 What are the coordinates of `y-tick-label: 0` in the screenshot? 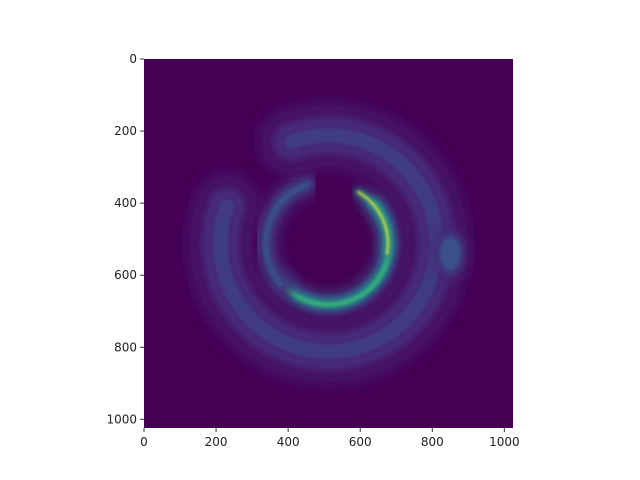 It's located at (133, 59).